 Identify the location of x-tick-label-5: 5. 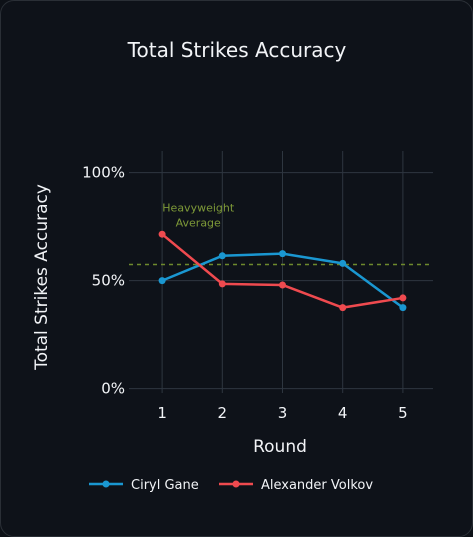
(403, 413).